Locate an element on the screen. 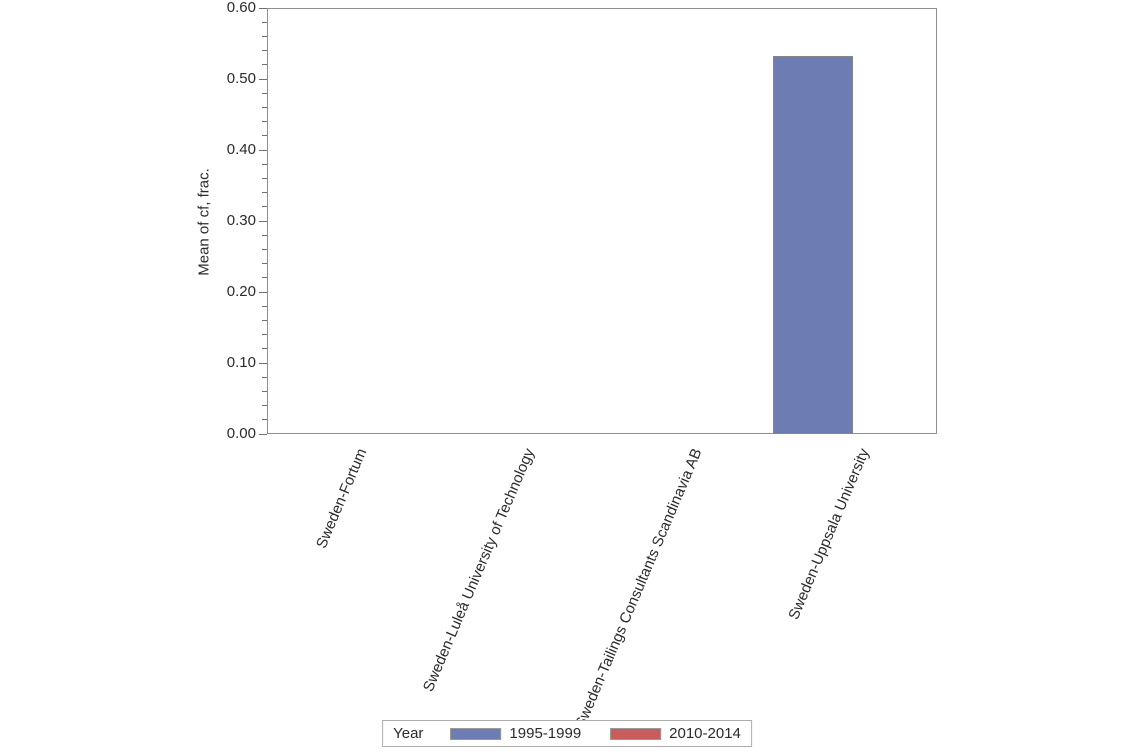 This screenshot has height=756, width=1134. legend-label: 2010-2014 is located at coordinates (705, 733).